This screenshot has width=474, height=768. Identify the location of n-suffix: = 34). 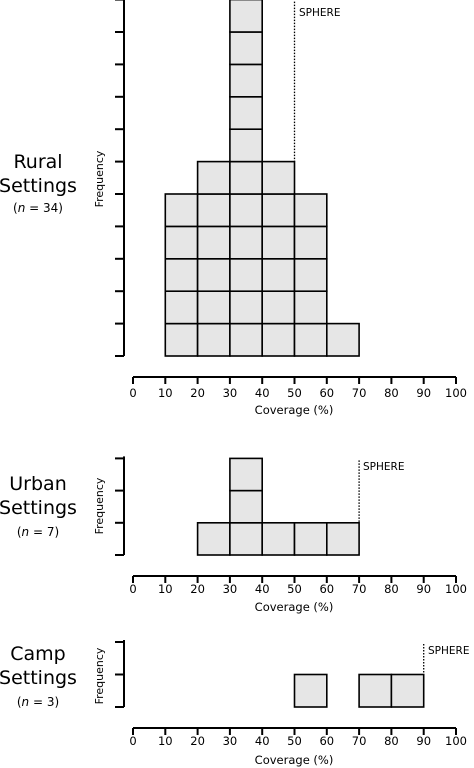
(44, 208).